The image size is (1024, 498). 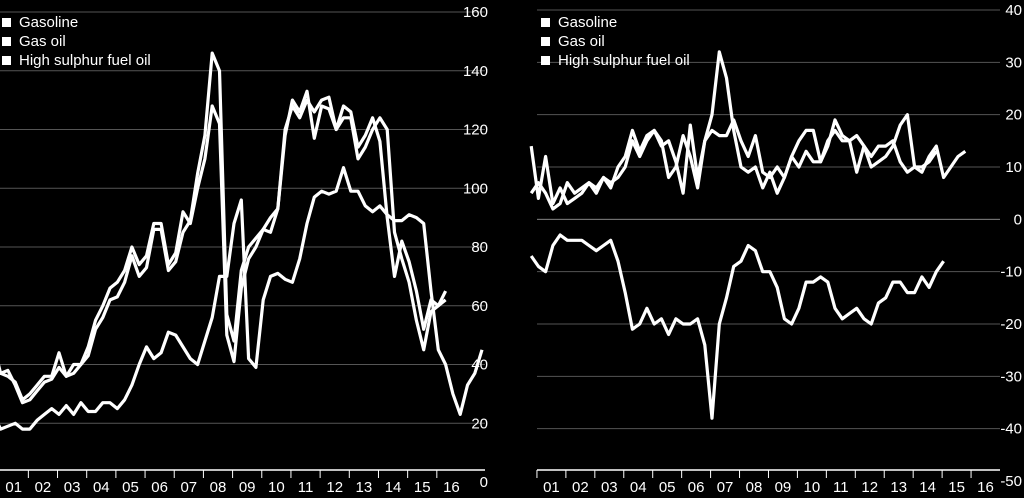 What do you see at coordinates (1011, 376) in the screenshot?
I see `y-tick-label-7: -30` at bounding box center [1011, 376].